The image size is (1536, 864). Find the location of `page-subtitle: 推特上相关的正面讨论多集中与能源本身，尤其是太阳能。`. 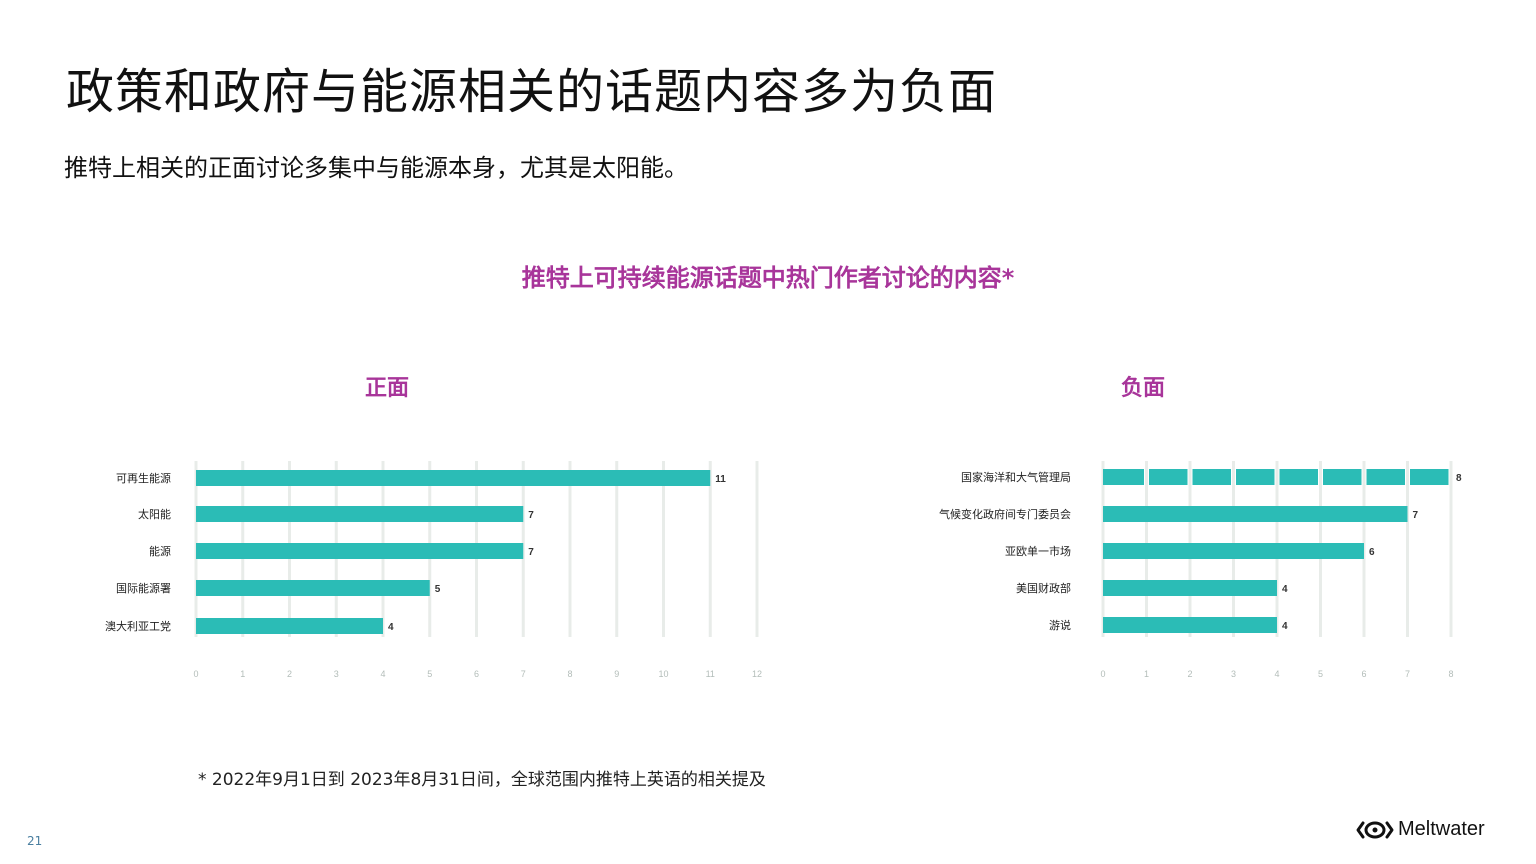

page-subtitle: 推特上相关的正面讨论多集中与能源本身，尤其是太阳能。 is located at coordinates (376, 168).